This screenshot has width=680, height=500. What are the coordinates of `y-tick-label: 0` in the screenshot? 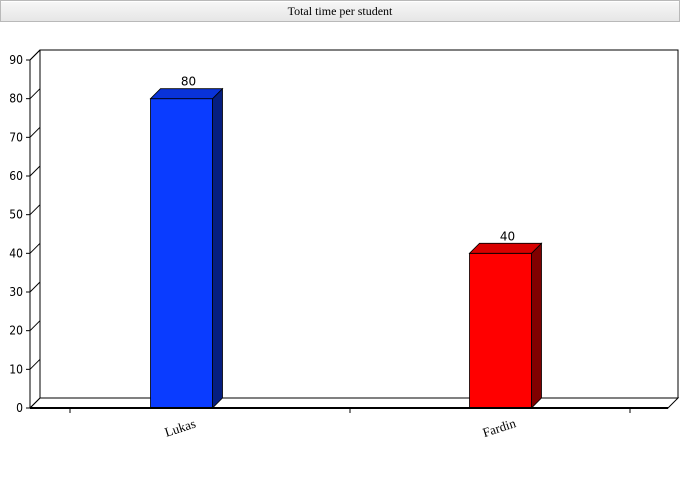 It's located at (19, 408).